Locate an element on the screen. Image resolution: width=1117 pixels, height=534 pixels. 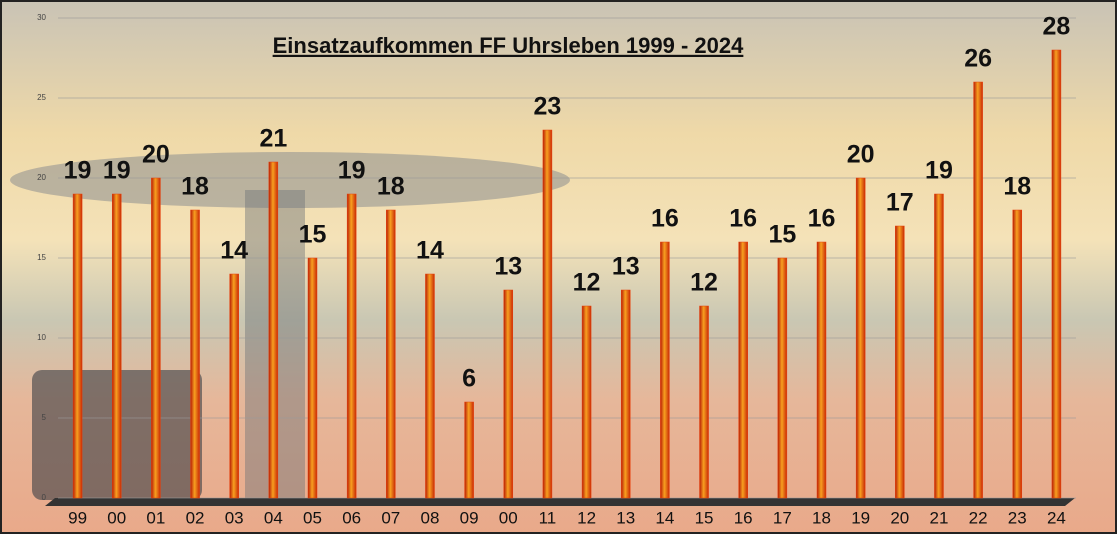
y-tick-label: 25 is located at coordinates (41, 97).